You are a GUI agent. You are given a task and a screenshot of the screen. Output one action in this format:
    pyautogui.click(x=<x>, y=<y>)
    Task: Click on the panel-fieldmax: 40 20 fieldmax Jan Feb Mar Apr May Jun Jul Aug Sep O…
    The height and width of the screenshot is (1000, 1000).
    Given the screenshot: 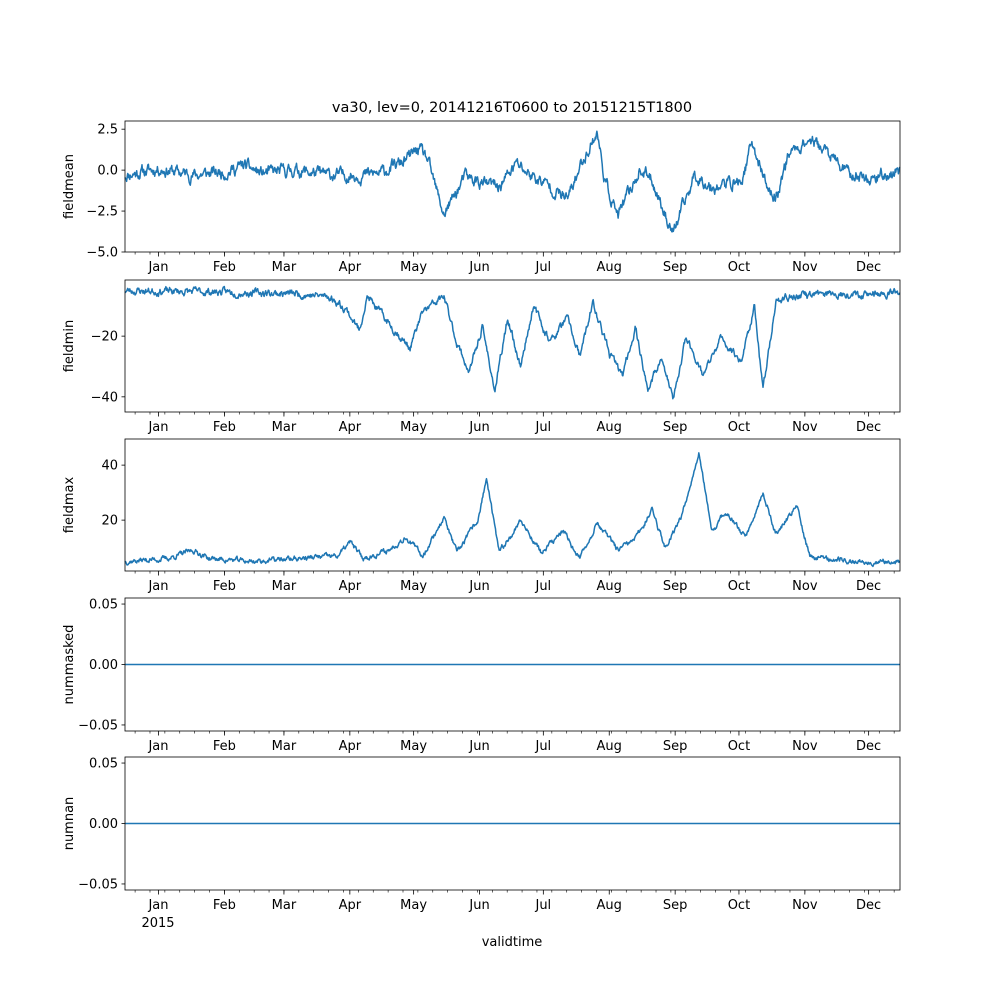 What is the action you would take?
    pyautogui.click(x=481, y=516)
    